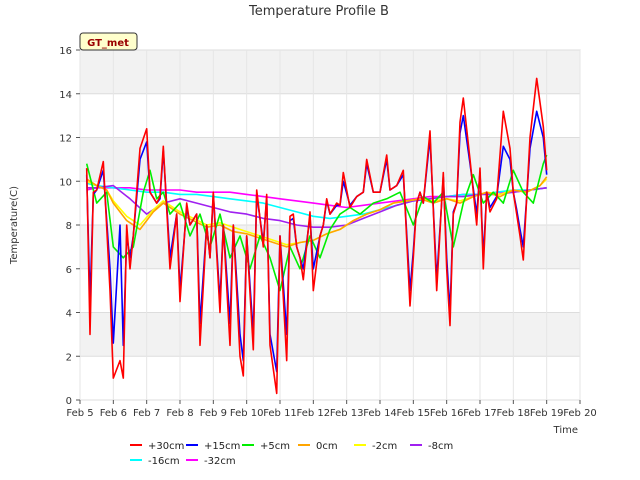 This screenshot has height=480, width=640. Describe the element at coordinates (113, 413) in the screenshot. I see `x-tick-label: Feb 6` at that location.